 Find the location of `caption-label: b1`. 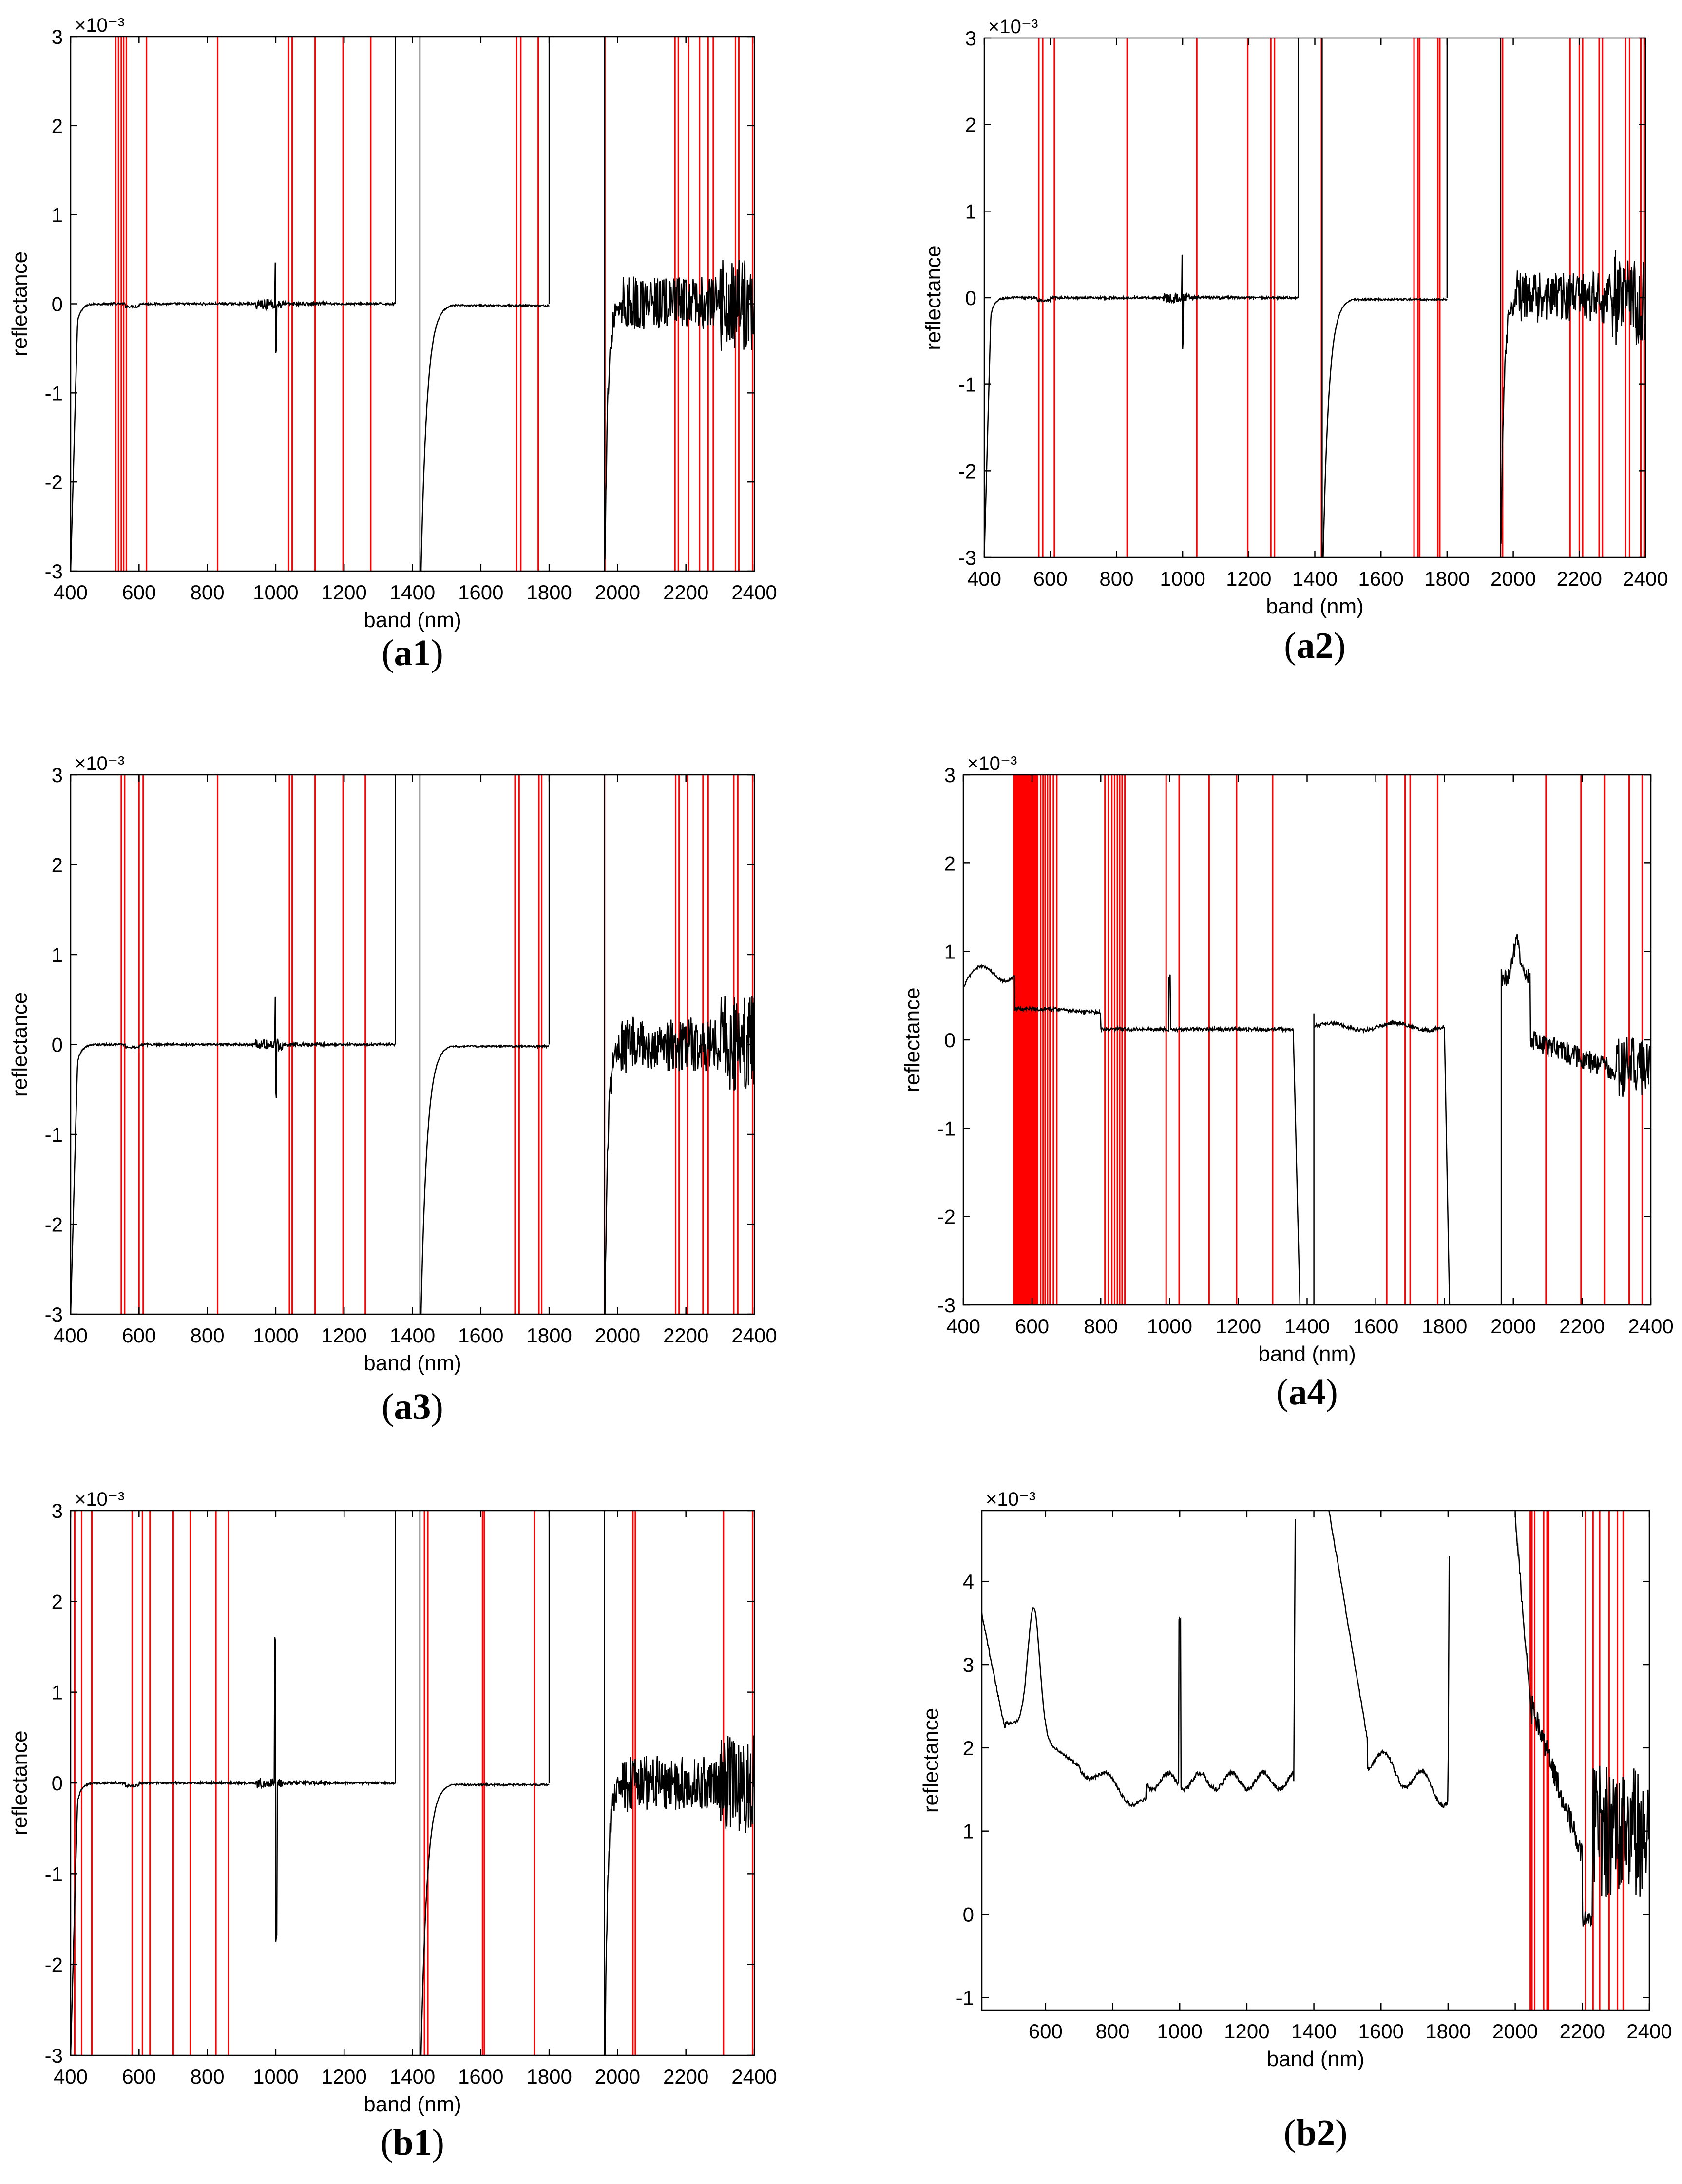

caption-label: b1 is located at coordinates (412, 2142).